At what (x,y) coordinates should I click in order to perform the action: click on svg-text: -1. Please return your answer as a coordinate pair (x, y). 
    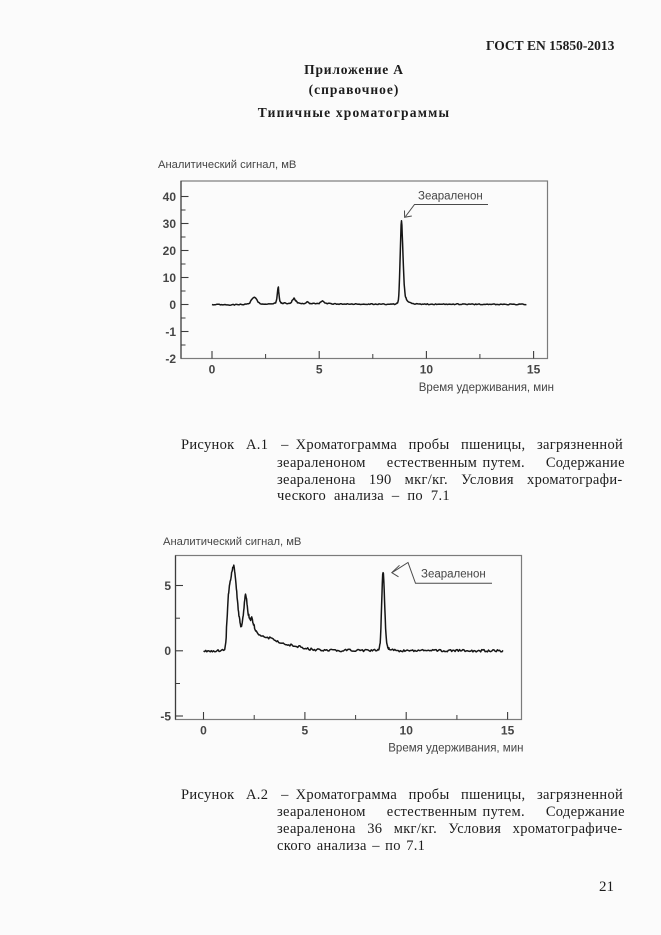
    Looking at the image, I should click on (170, 332).